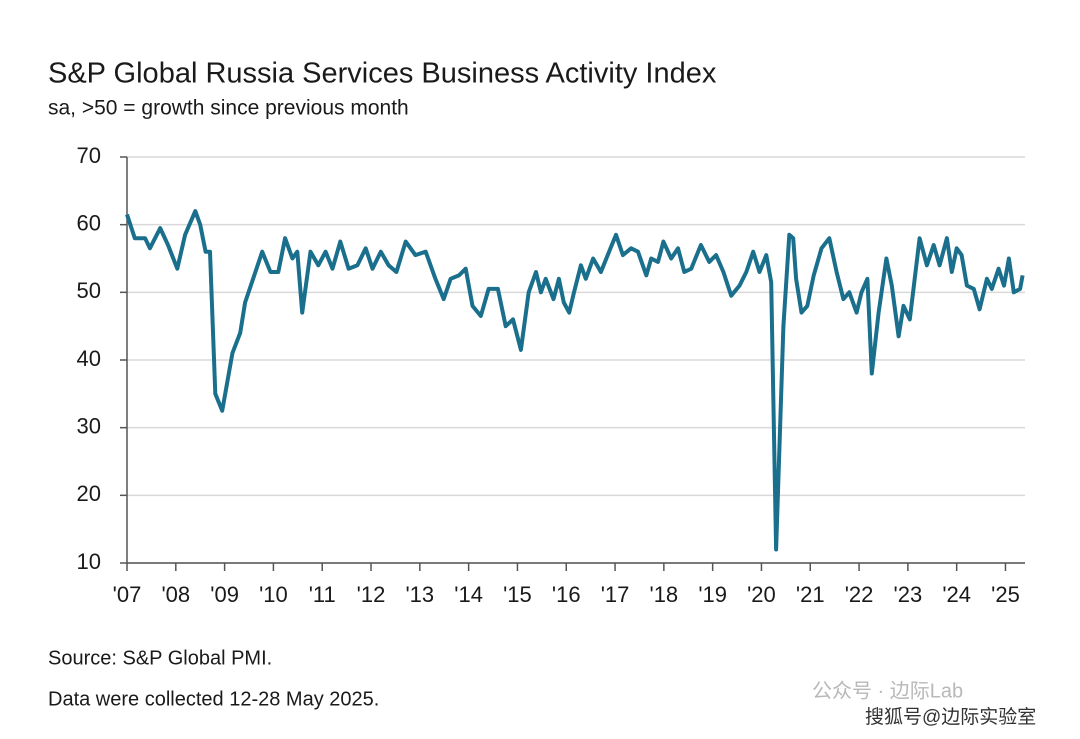 The image size is (1080, 739). I want to click on x-tick-label: '24, so click(956, 594).